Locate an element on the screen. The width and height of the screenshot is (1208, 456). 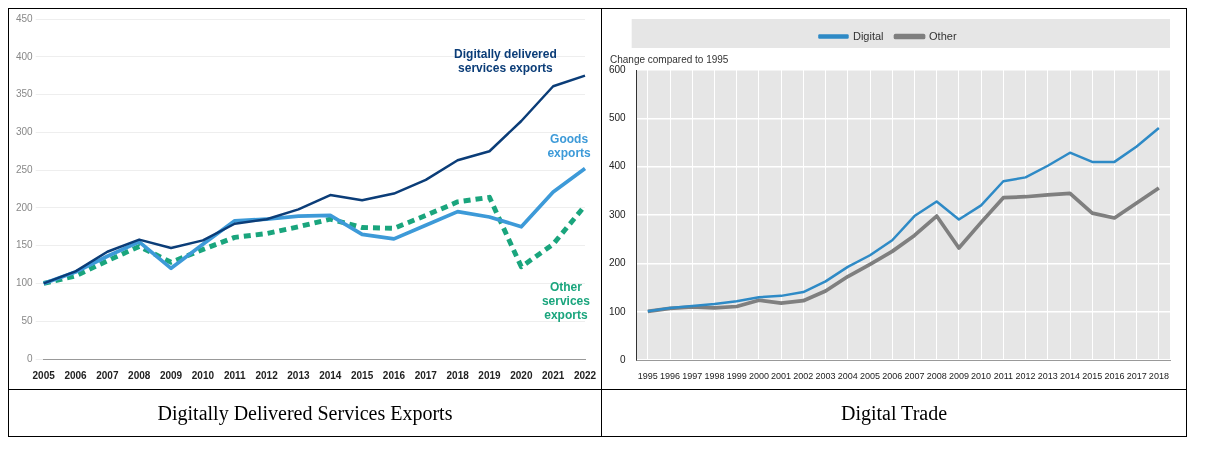
y-tick-label: 150 is located at coordinates (25, 245).